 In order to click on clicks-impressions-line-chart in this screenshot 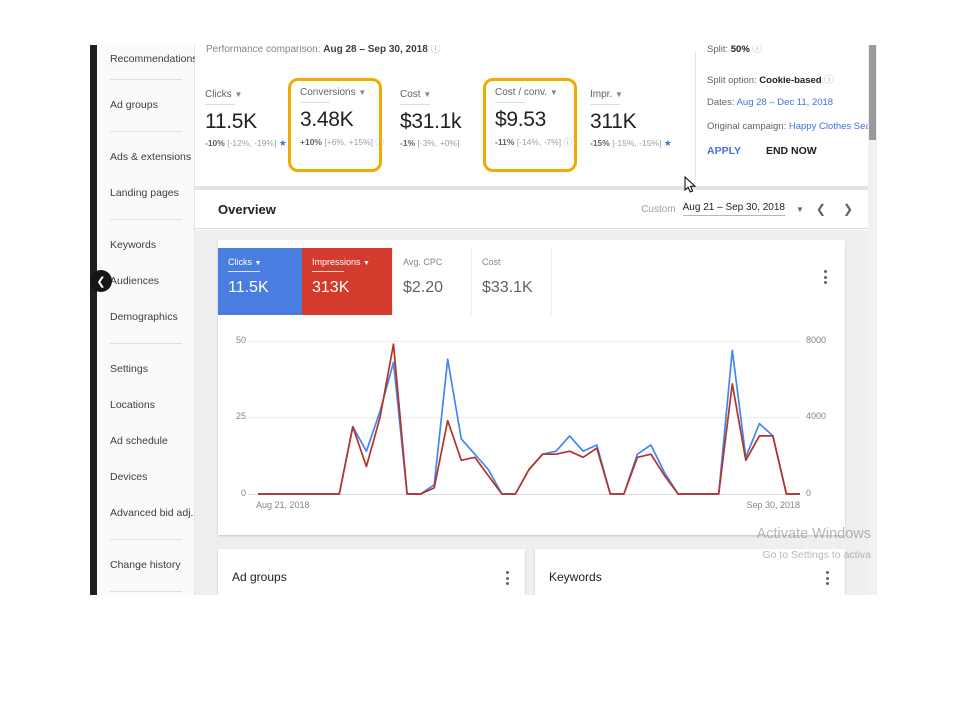, I will do `click(529, 419)`.